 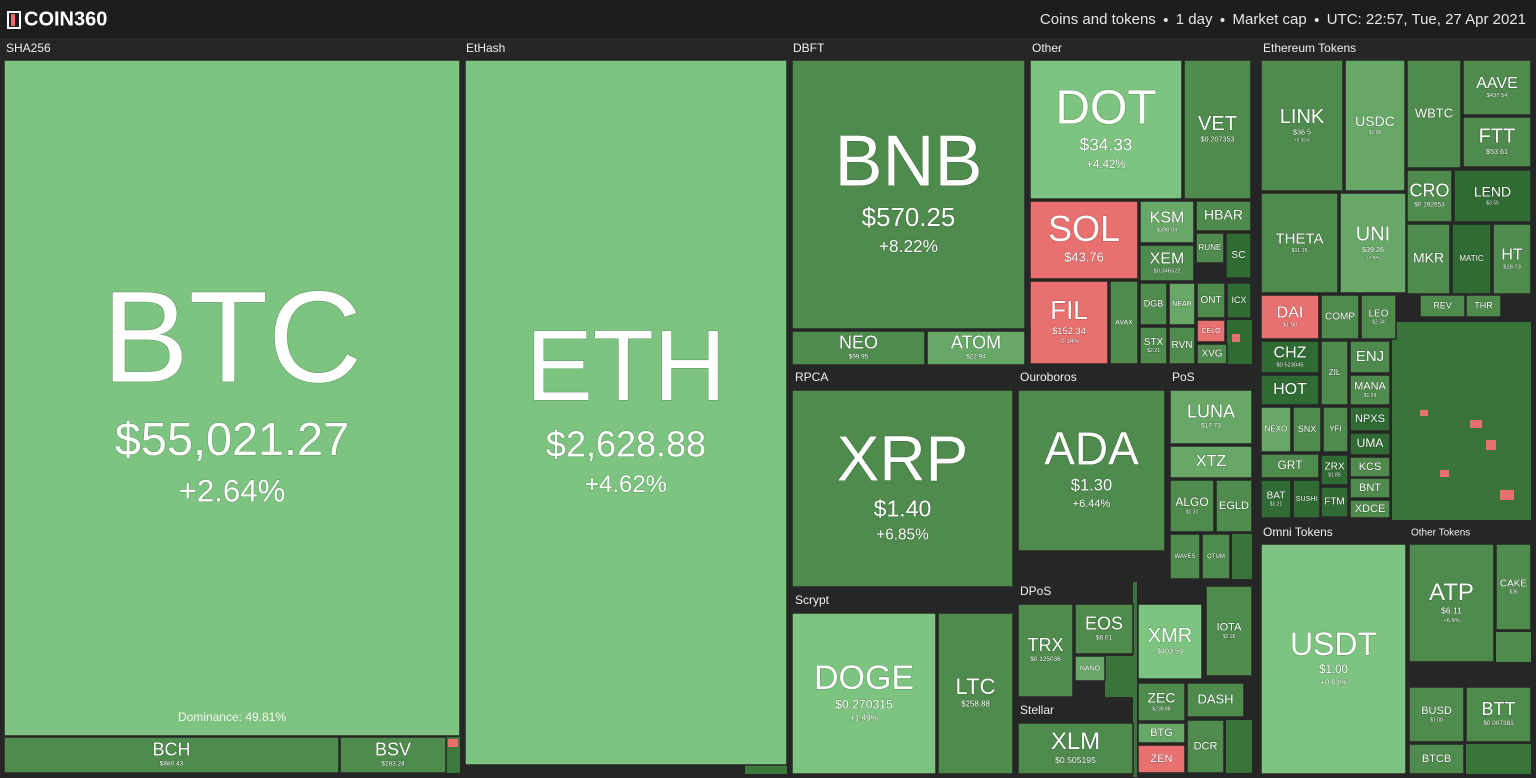 I want to click on coin-tile: BUSD$1.00, so click(x=1436, y=714).